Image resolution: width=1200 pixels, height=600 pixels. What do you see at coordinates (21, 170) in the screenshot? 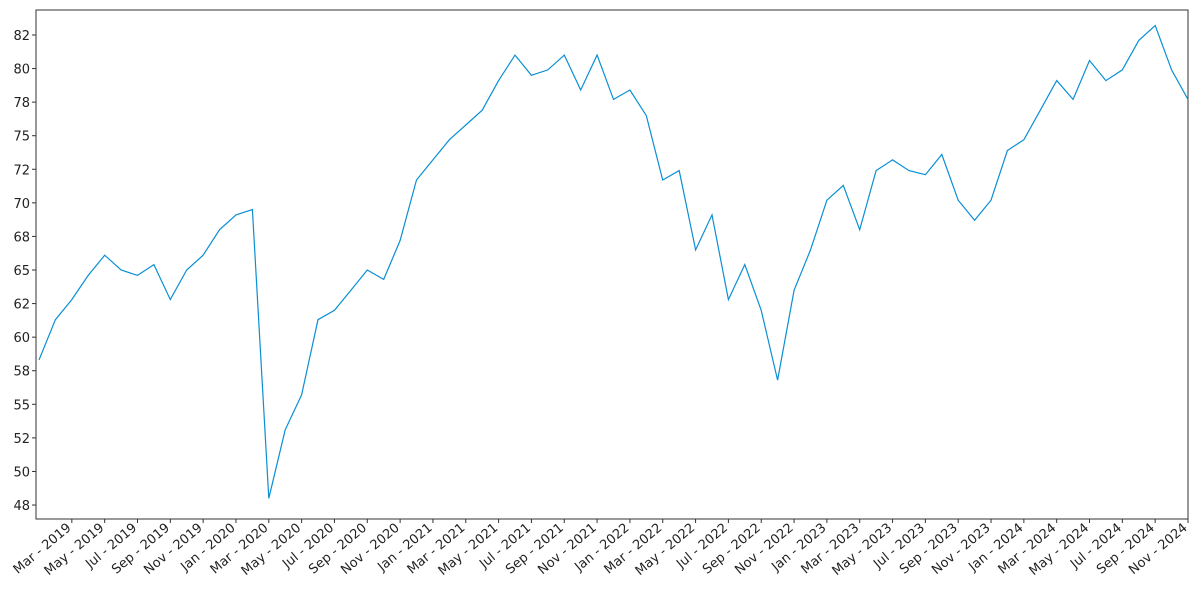
I see `y-tick-label: 72` at bounding box center [21, 170].